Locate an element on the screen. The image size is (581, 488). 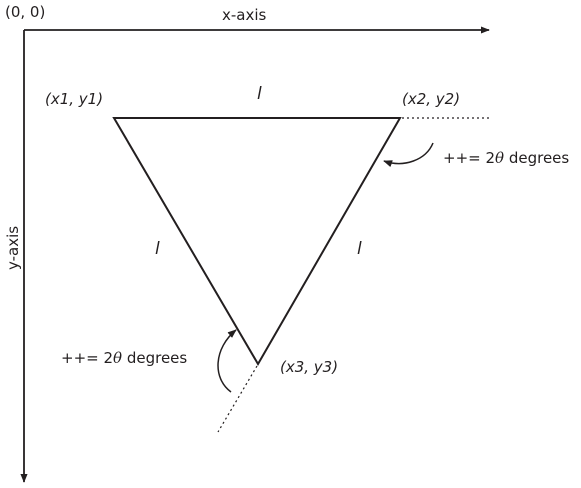
rotation-arrow-bottom is located at coordinates (227, 361).